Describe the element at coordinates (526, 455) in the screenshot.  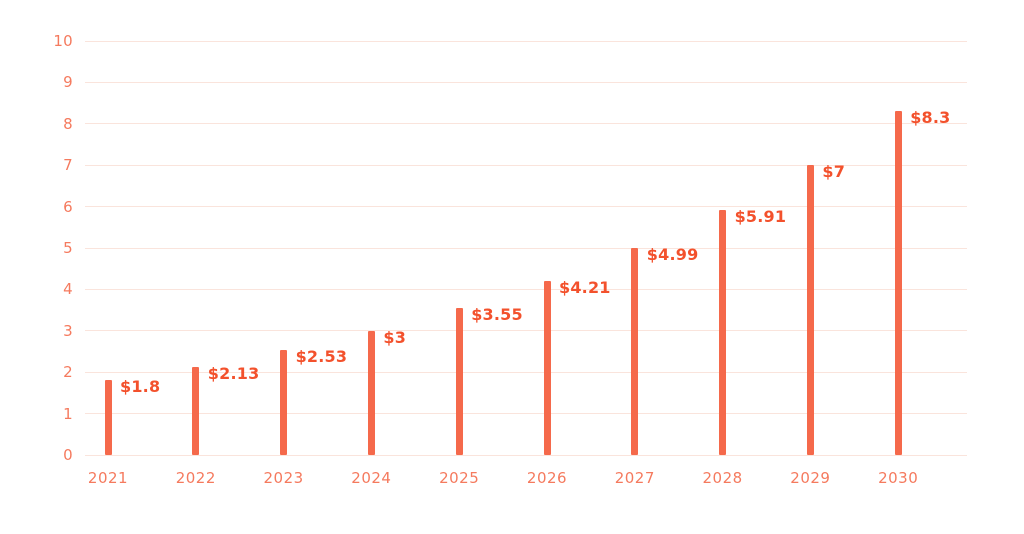
I see `gridline-y0` at that location.